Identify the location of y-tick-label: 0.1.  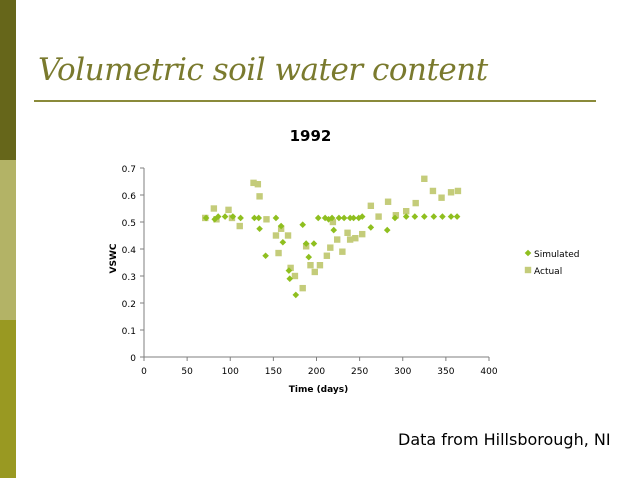
(129, 332).